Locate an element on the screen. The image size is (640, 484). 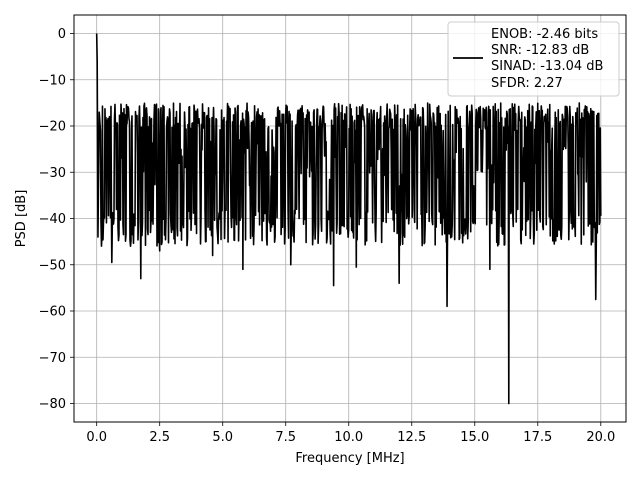
x-tick-label: 10.0 is located at coordinates (348, 437).